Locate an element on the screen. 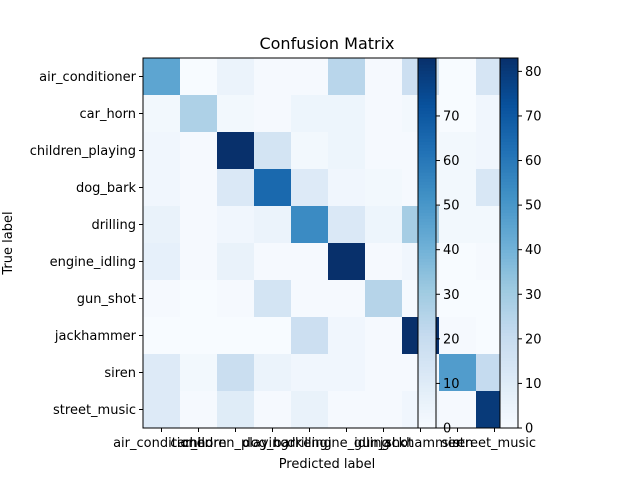  colorbar-tick-label: 20 is located at coordinates (451, 339).